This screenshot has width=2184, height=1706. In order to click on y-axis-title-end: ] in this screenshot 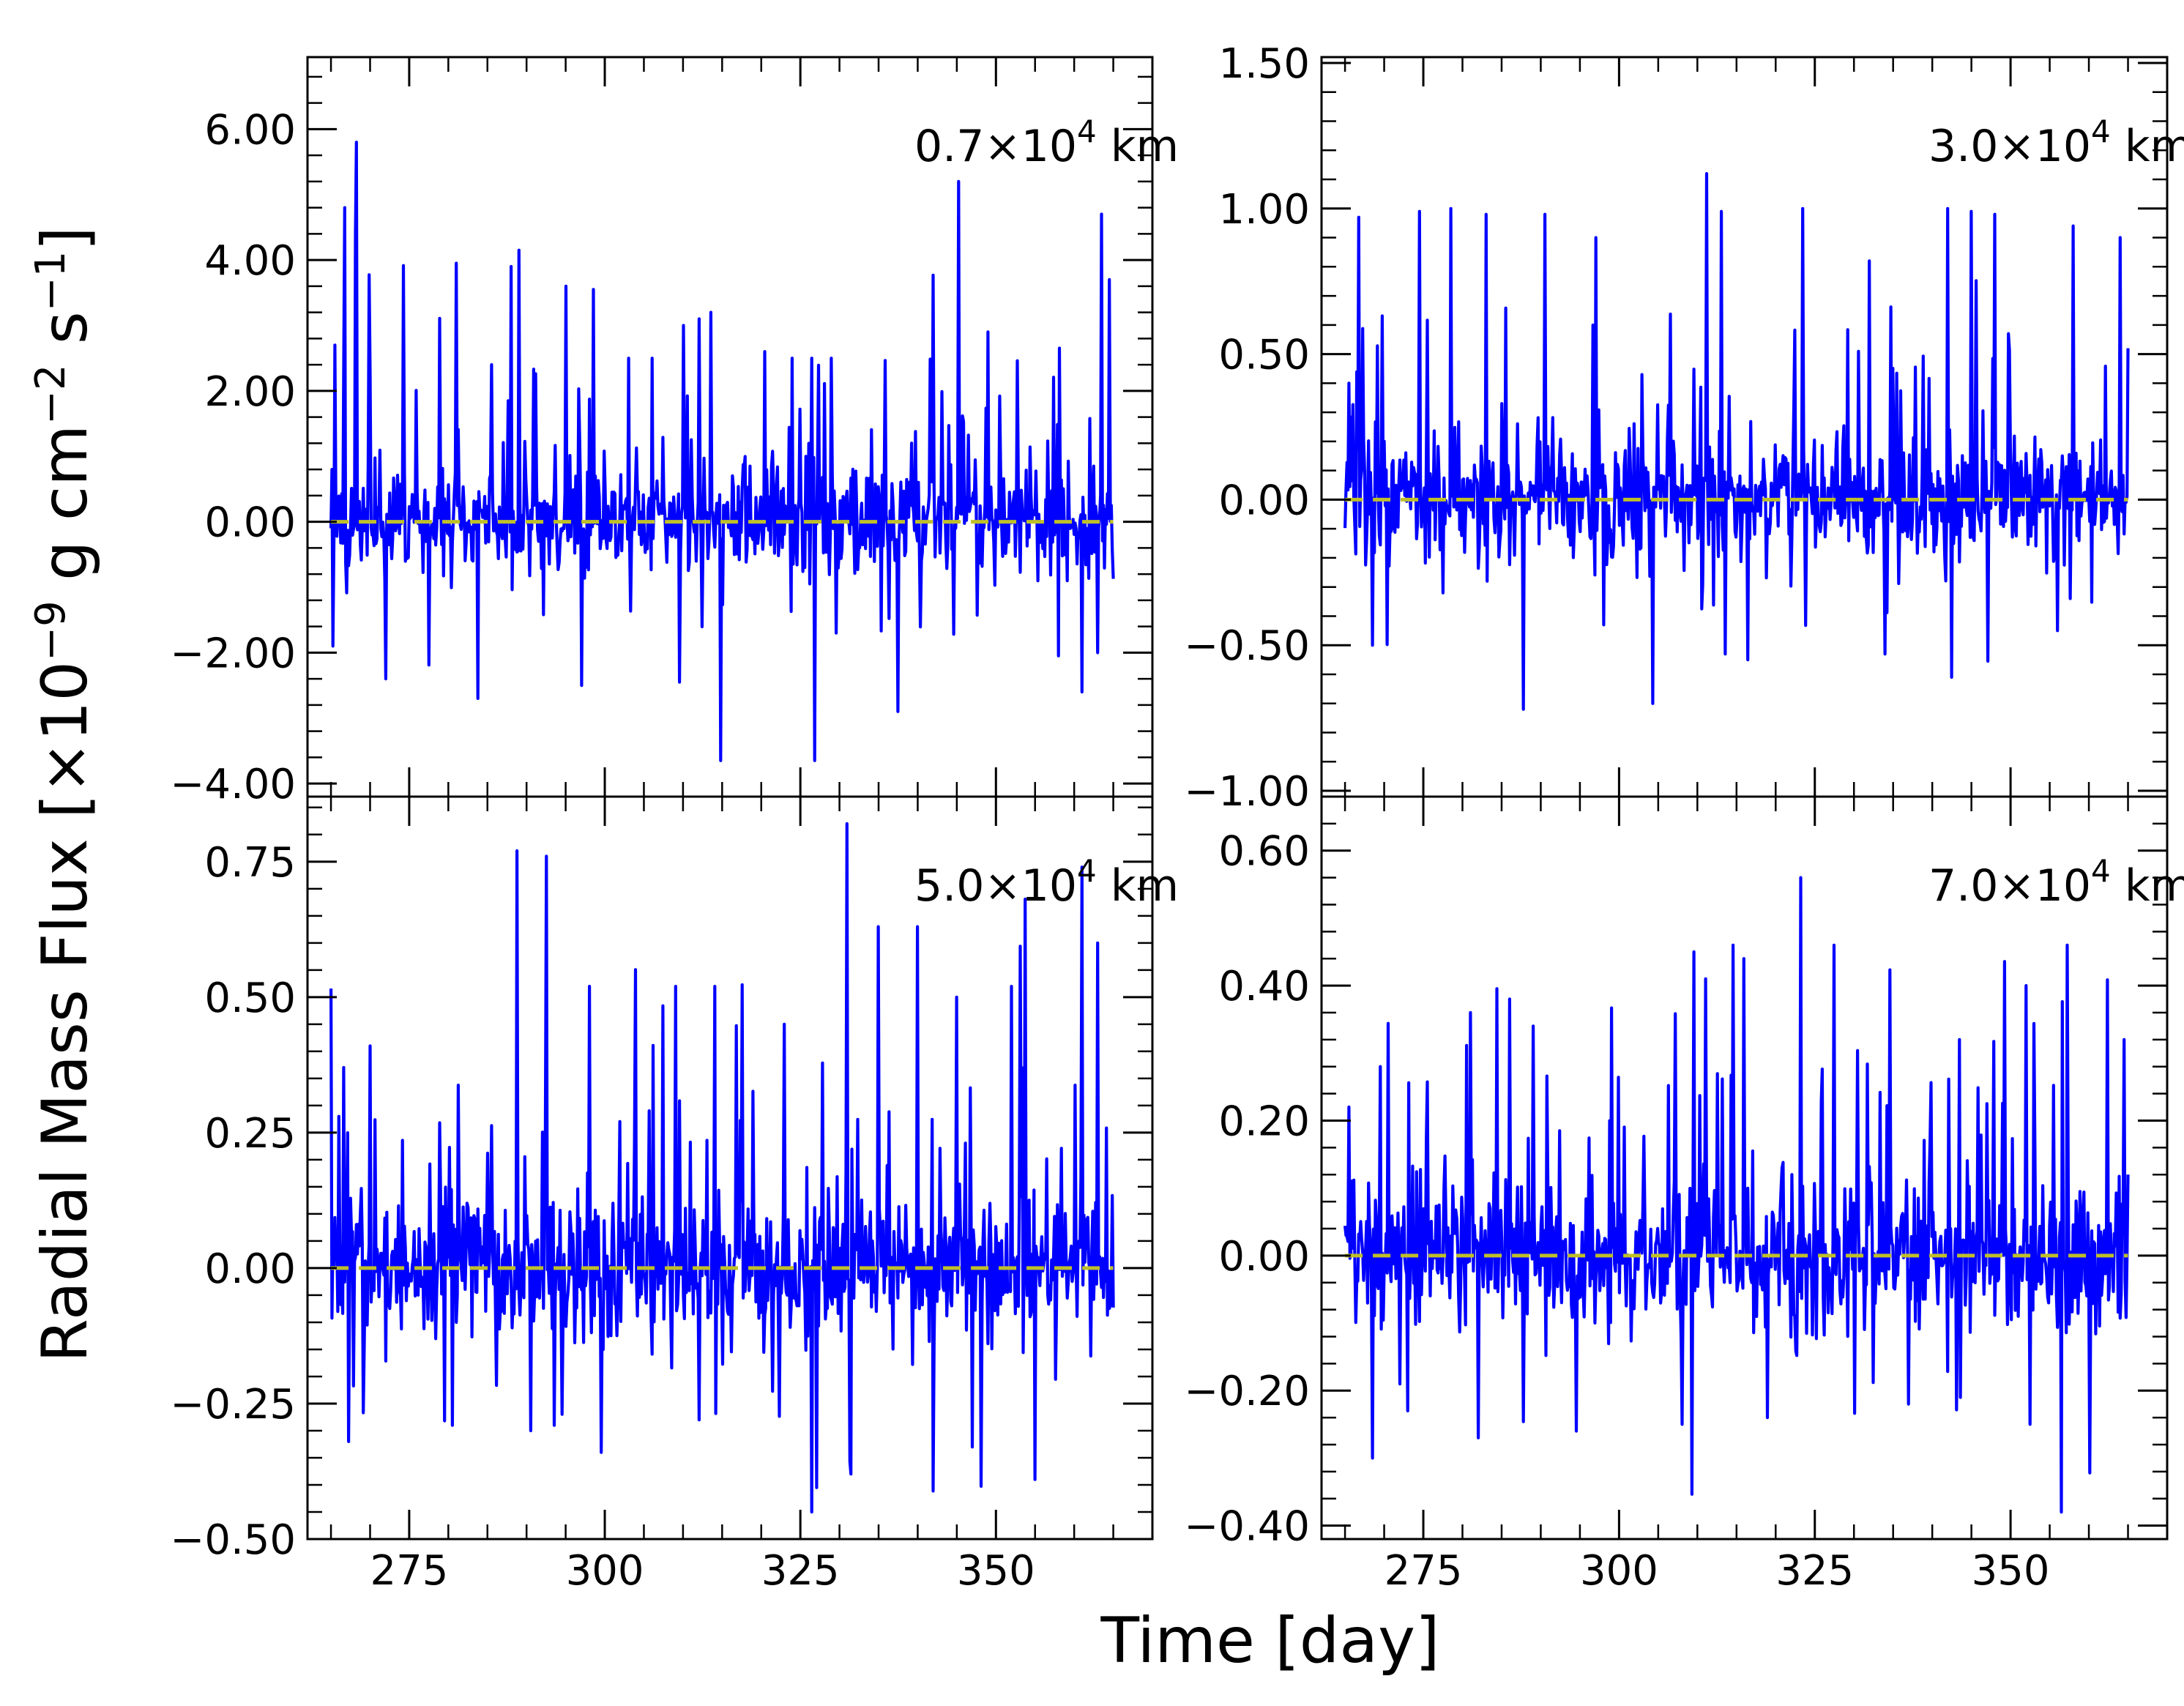, I will do `click(65, 238)`.